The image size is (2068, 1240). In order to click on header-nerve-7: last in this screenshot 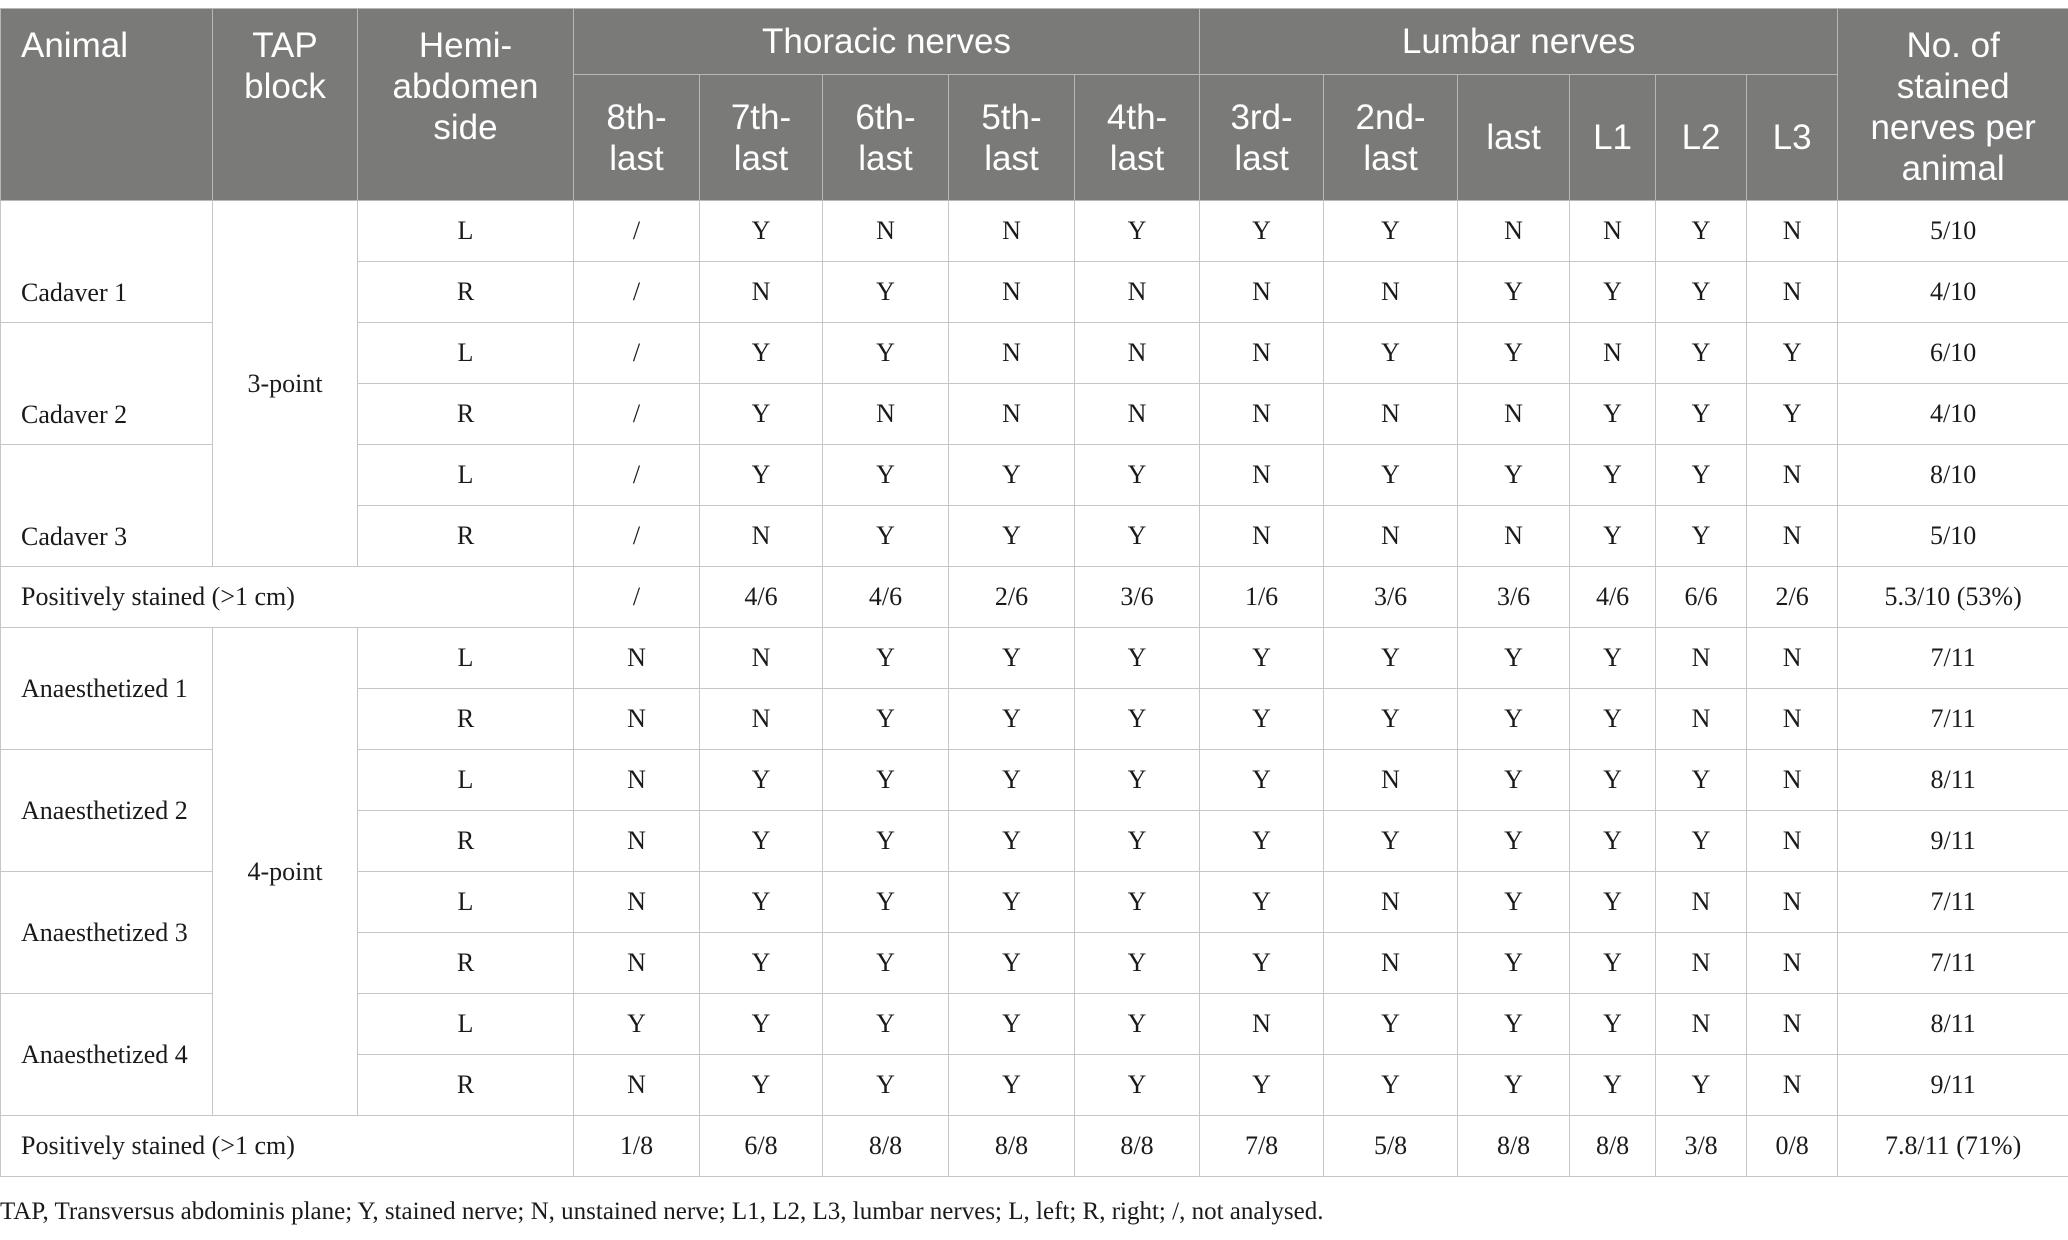, I will do `click(1514, 137)`.